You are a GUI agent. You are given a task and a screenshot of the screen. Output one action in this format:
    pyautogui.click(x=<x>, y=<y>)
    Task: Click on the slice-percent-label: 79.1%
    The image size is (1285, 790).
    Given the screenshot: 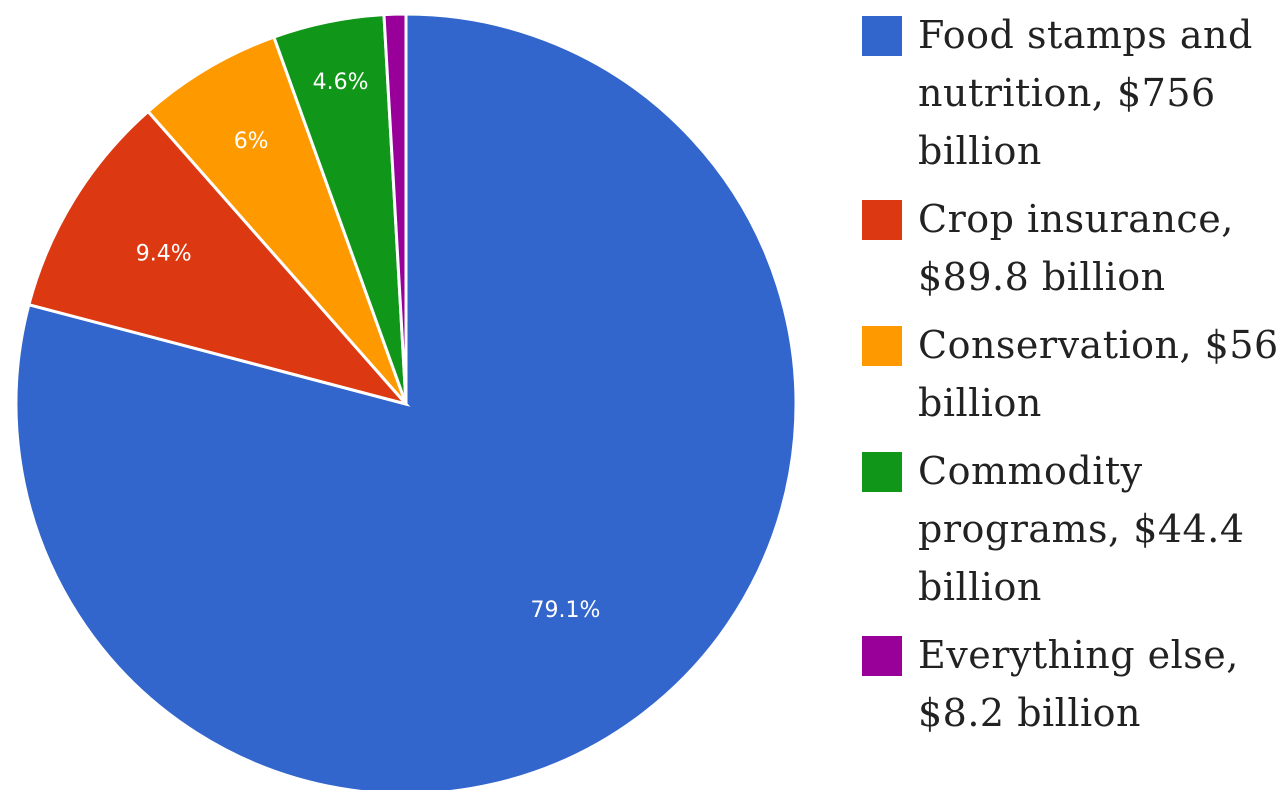 What is the action you would take?
    pyautogui.click(x=566, y=610)
    